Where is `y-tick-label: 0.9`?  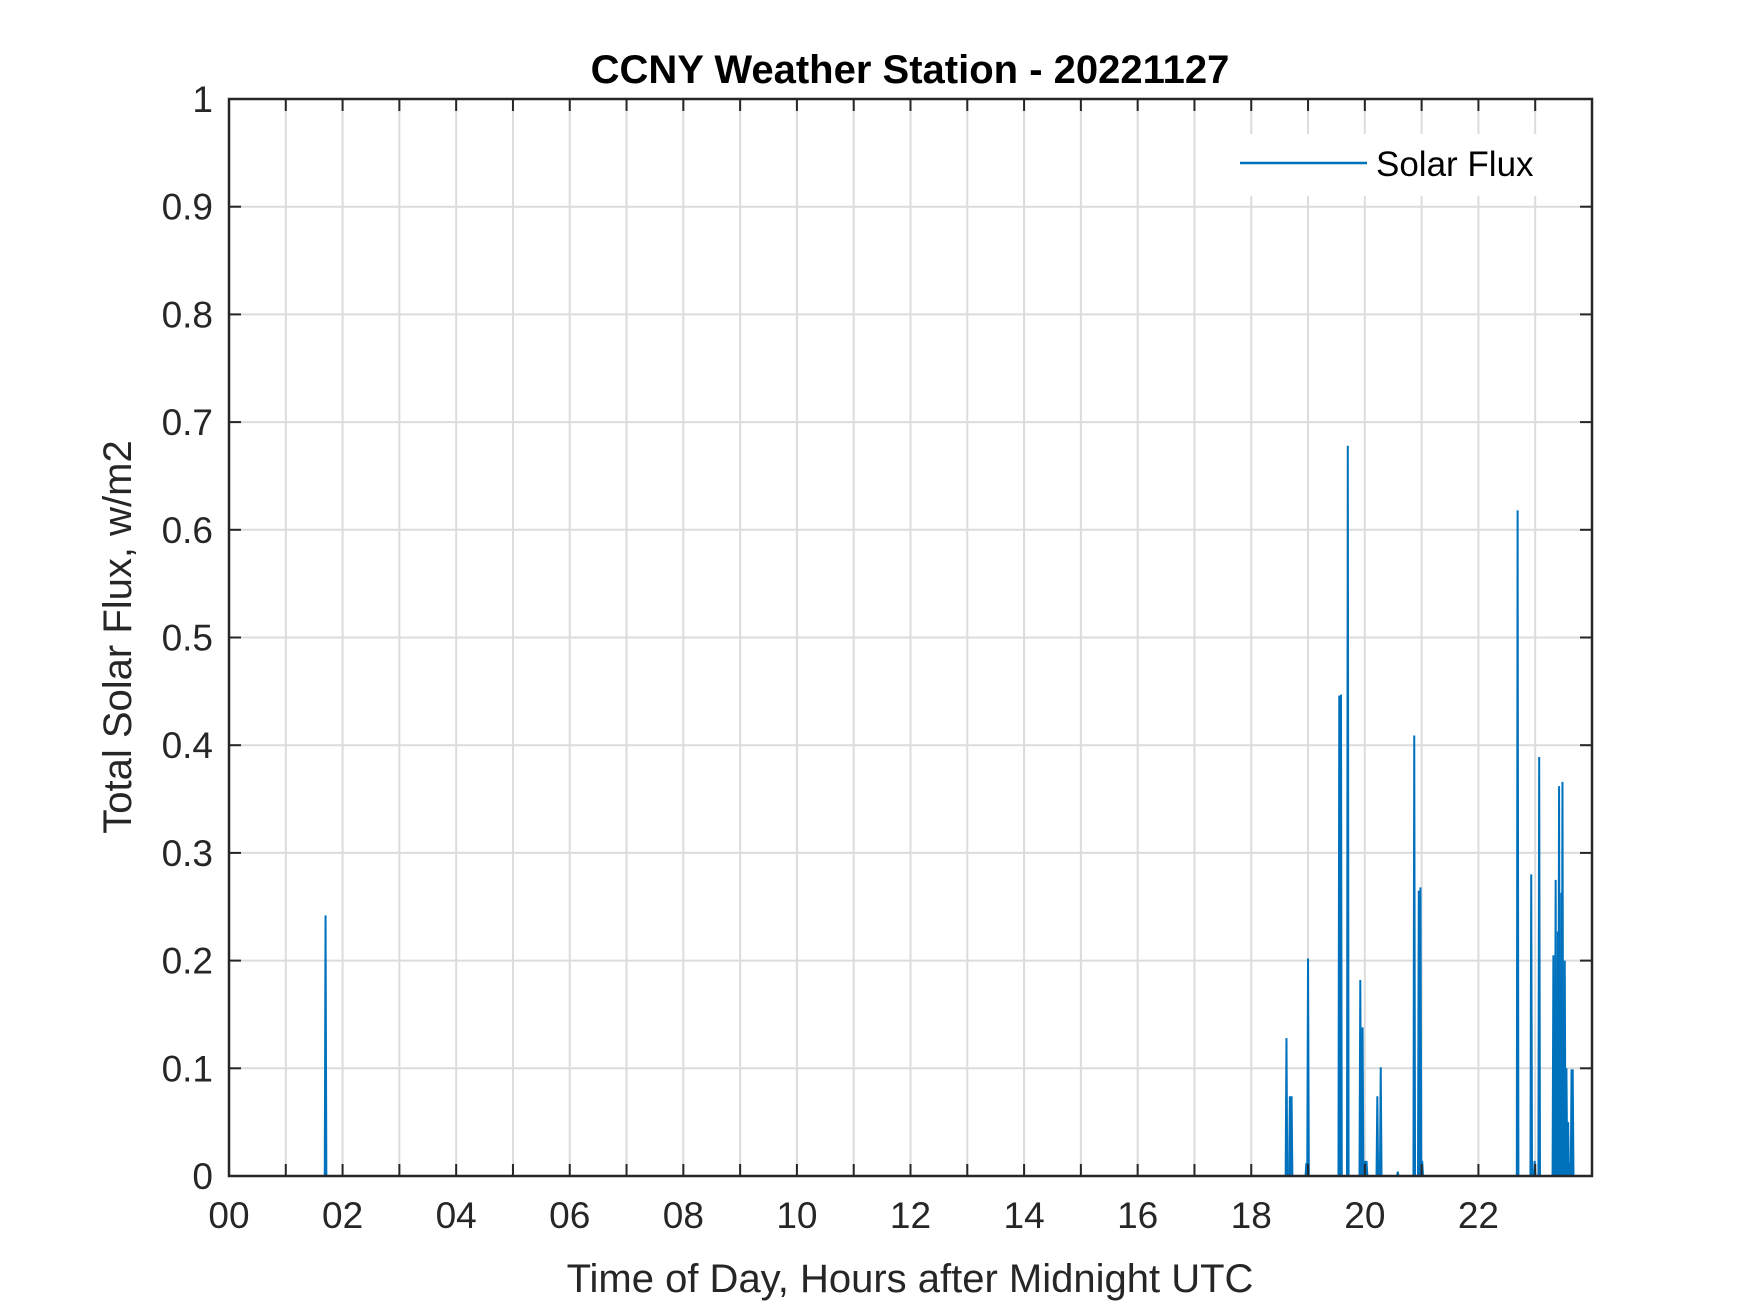
y-tick-label: 0.9 is located at coordinates (187, 207).